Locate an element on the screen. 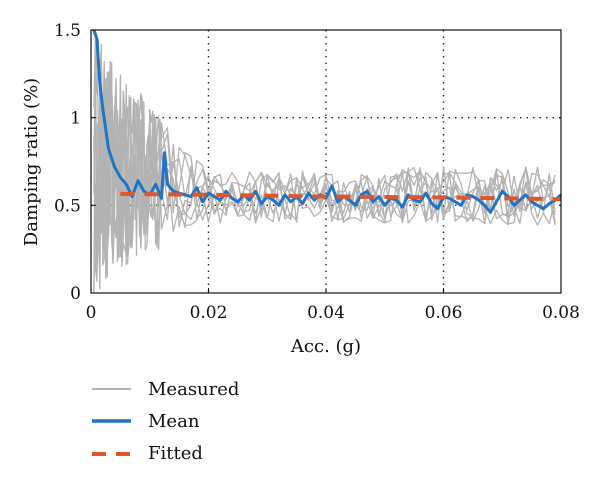  x-tick-label-1: 0.02 is located at coordinates (209, 313).